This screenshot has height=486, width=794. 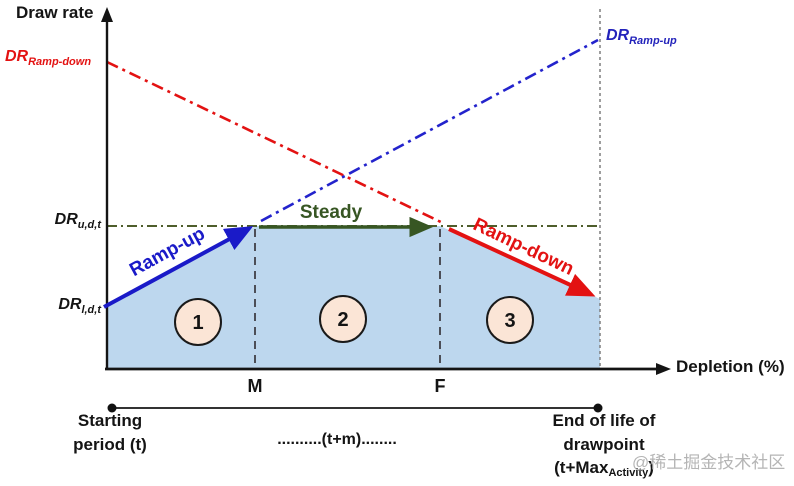 What do you see at coordinates (618, 35) in the screenshot?
I see `dr-ramp-up-base: DR` at bounding box center [618, 35].